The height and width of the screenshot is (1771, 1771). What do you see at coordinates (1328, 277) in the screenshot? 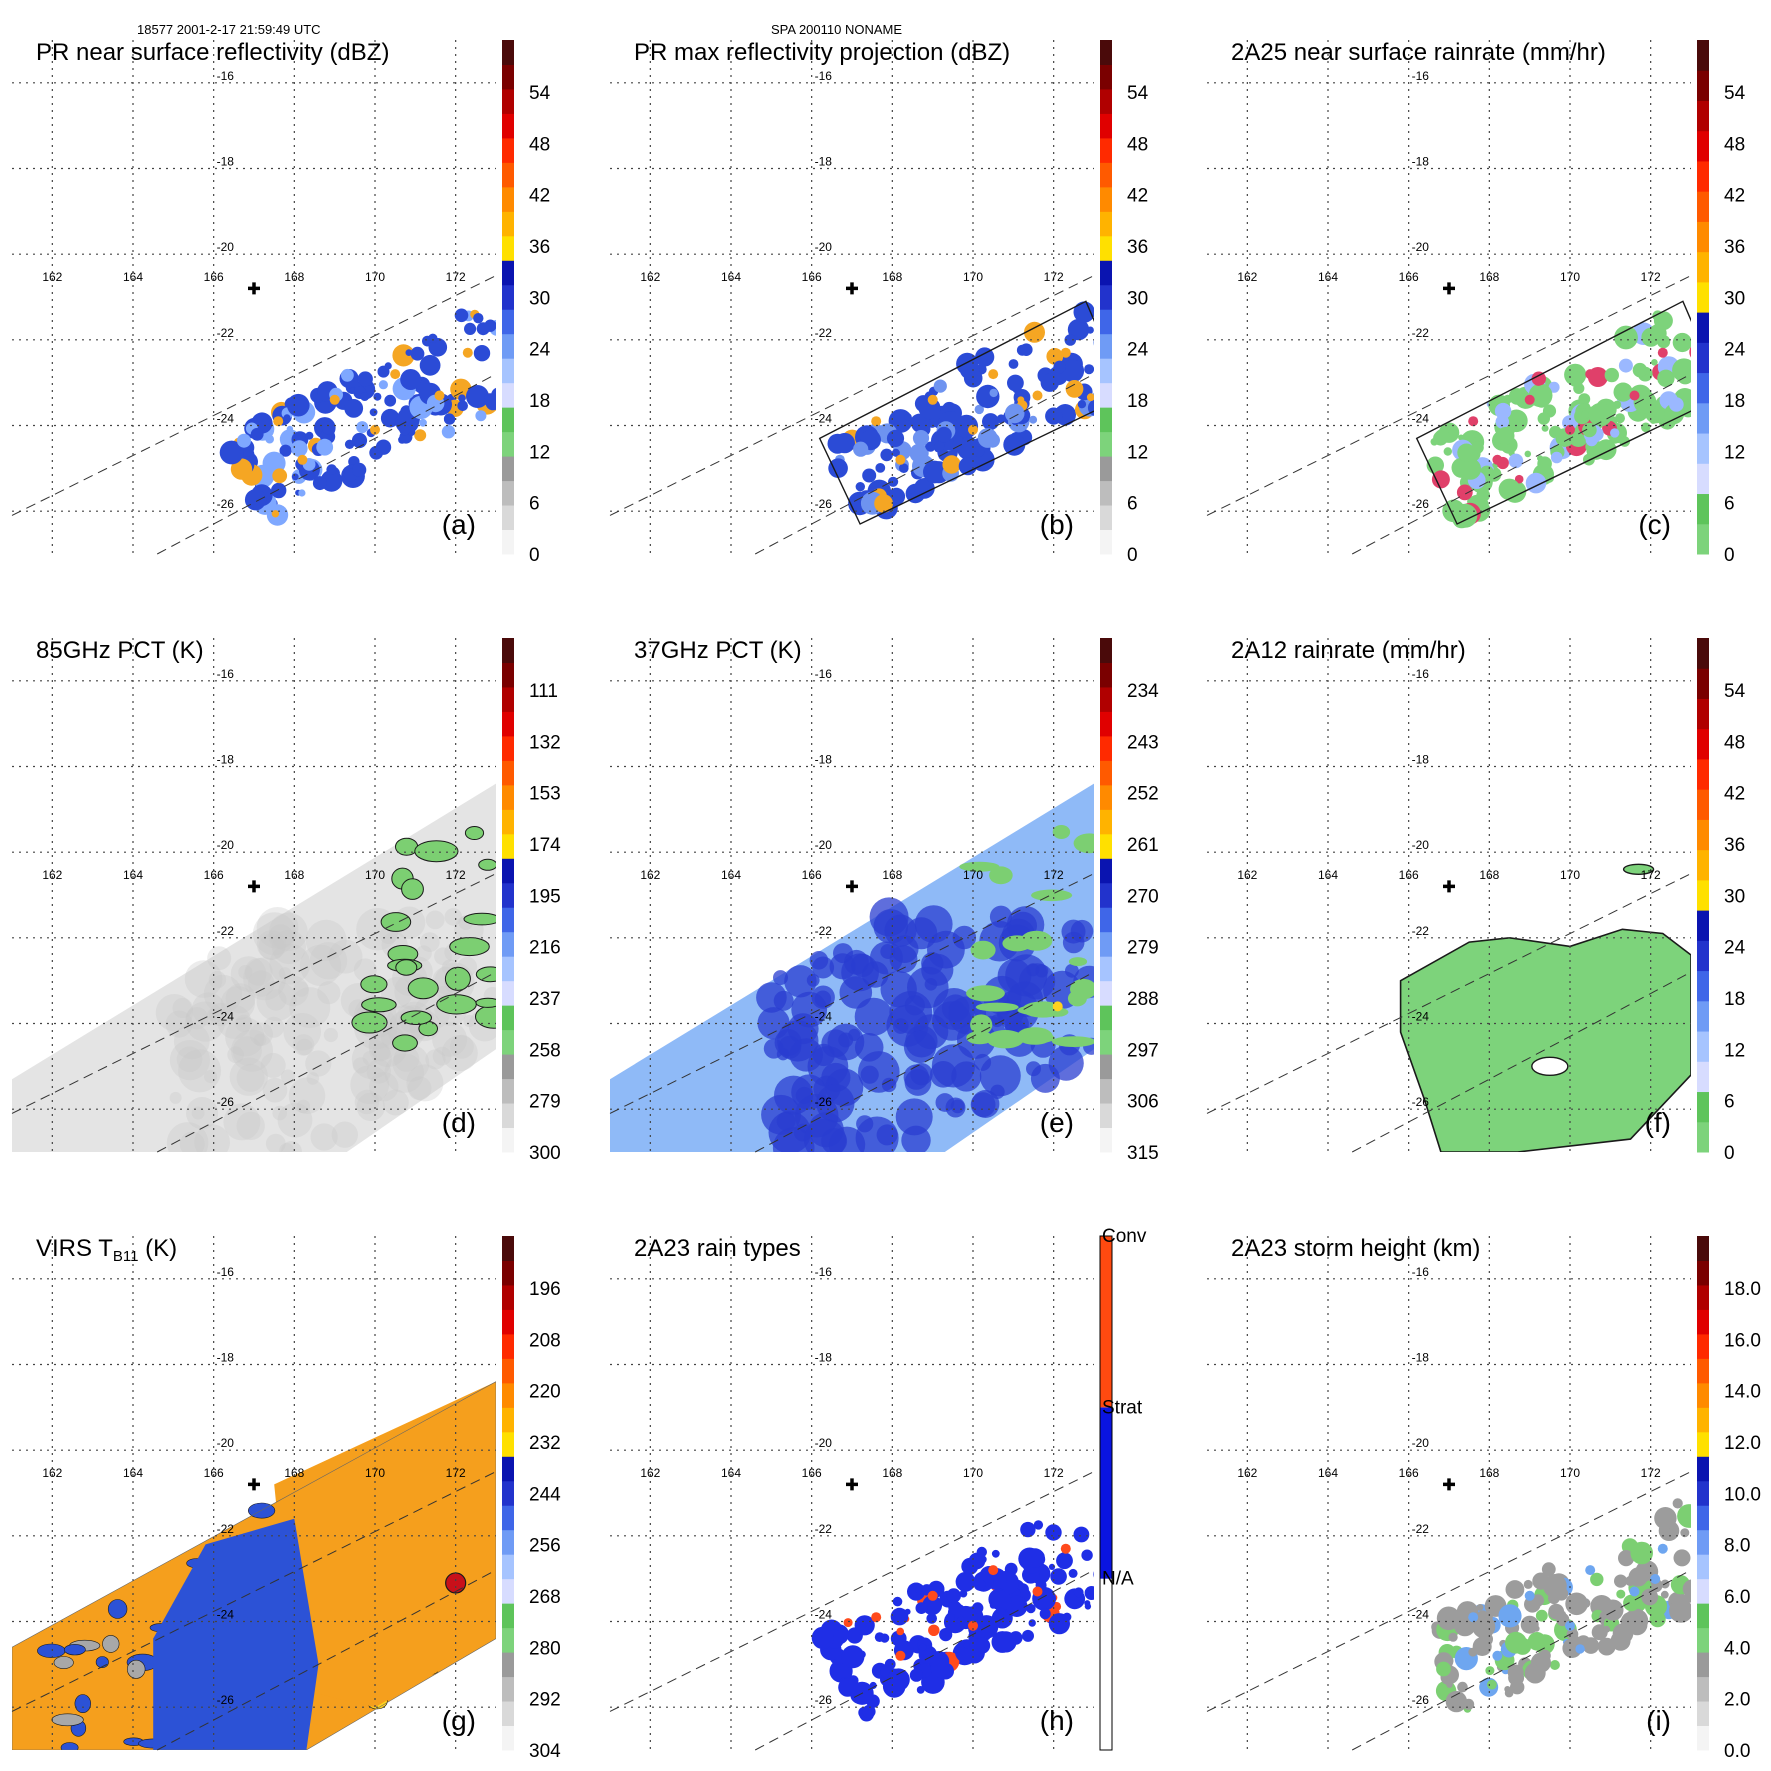
I see `lon-tick-label: 164` at bounding box center [1328, 277].